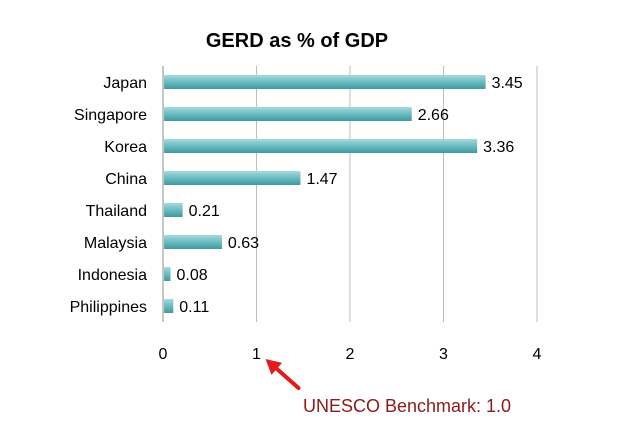  I want to click on value-label: 1.47, so click(321, 179).